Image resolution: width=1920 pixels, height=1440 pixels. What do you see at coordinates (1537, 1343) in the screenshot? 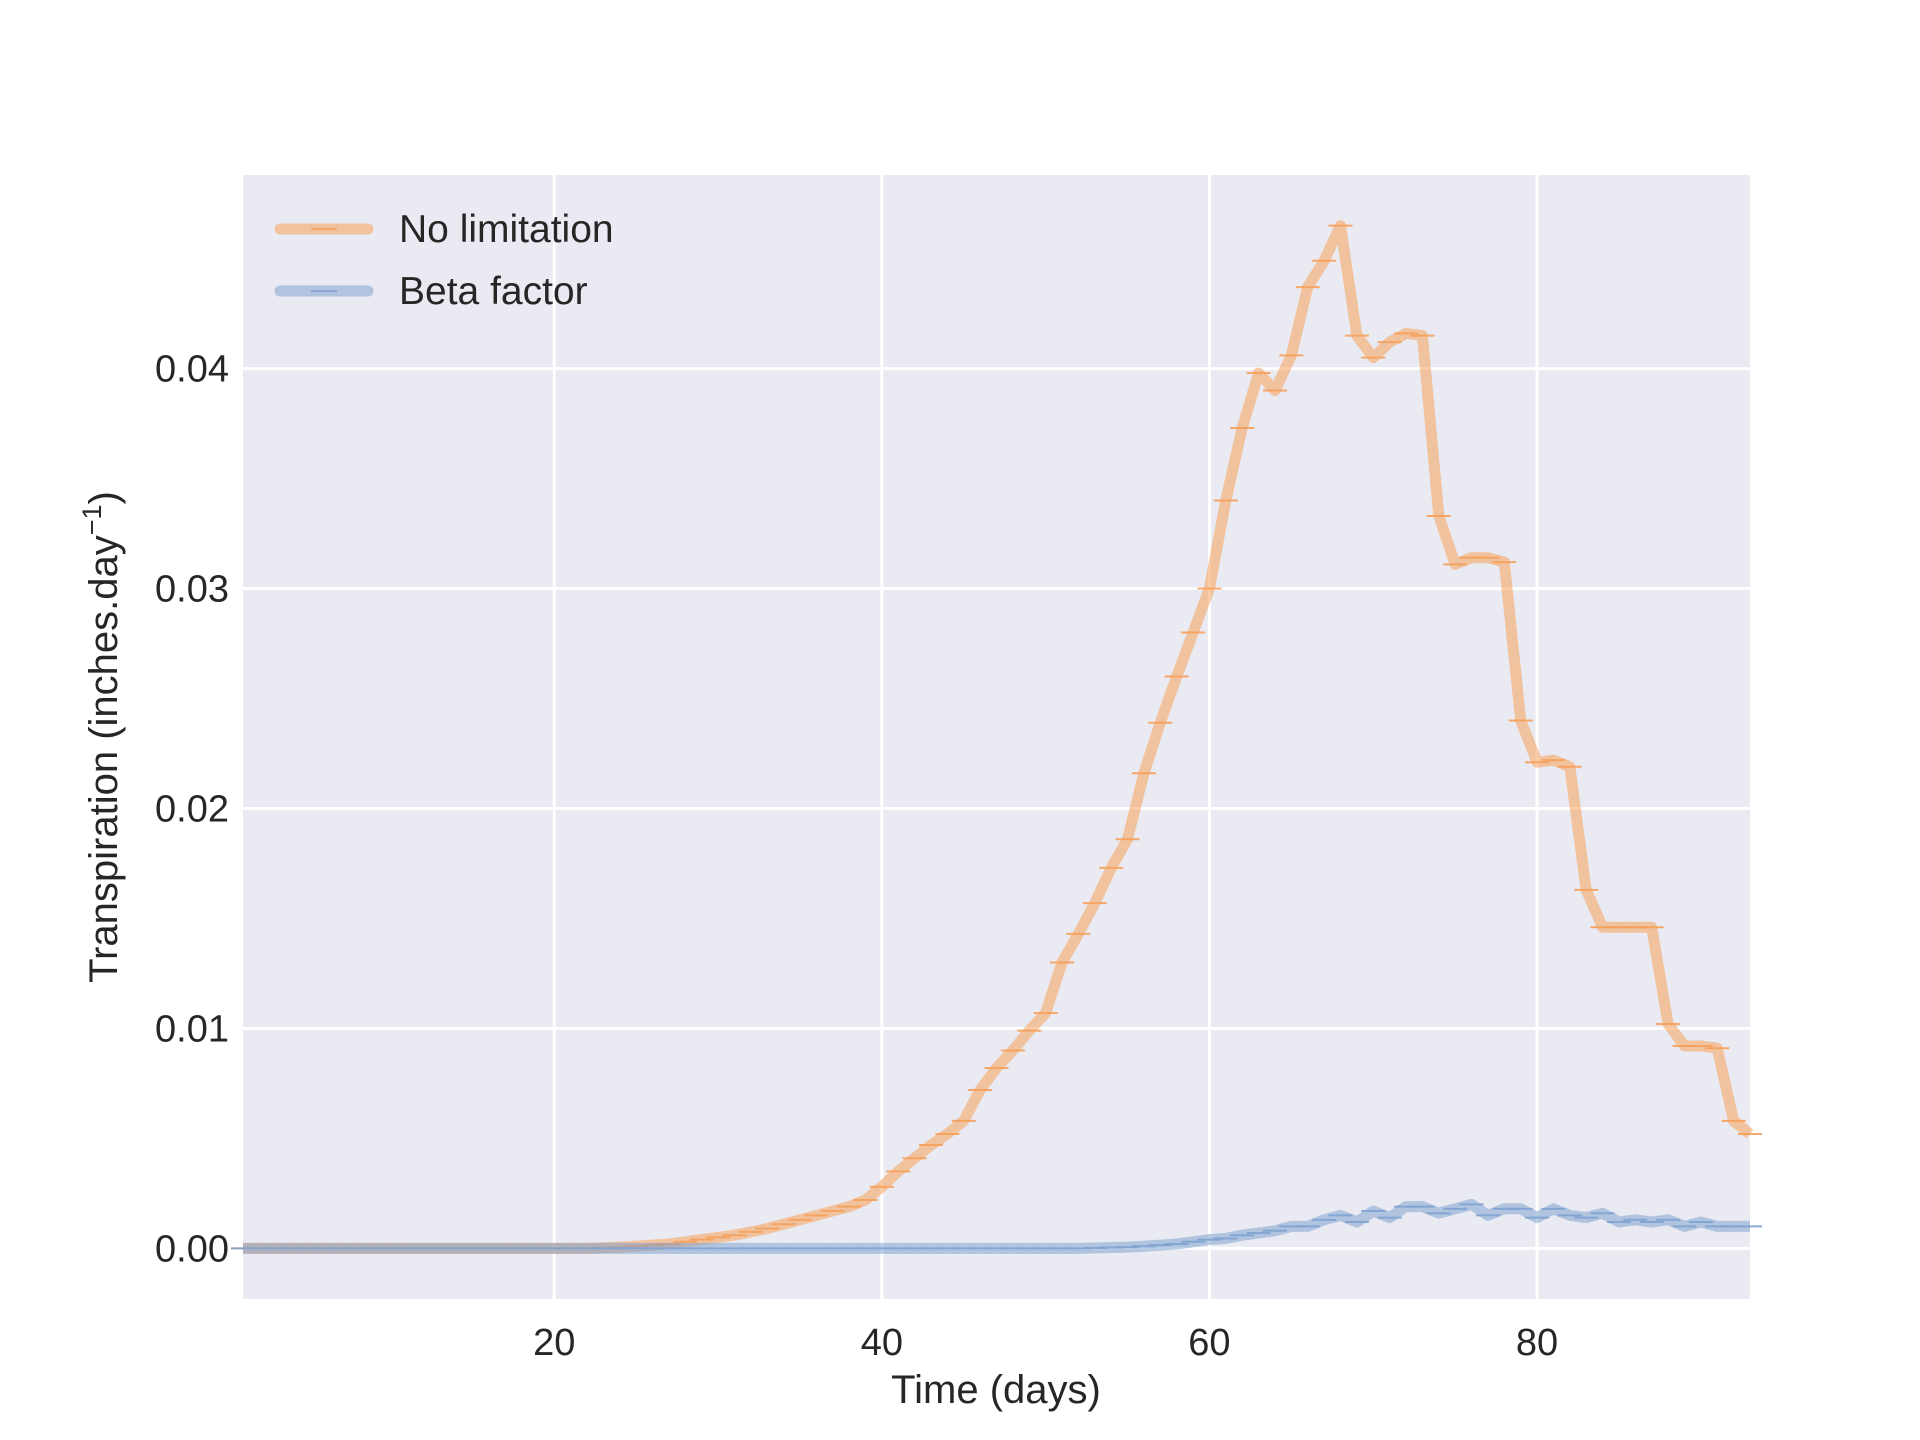
I see `x-tick-label: 80` at bounding box center [1537, 1343].